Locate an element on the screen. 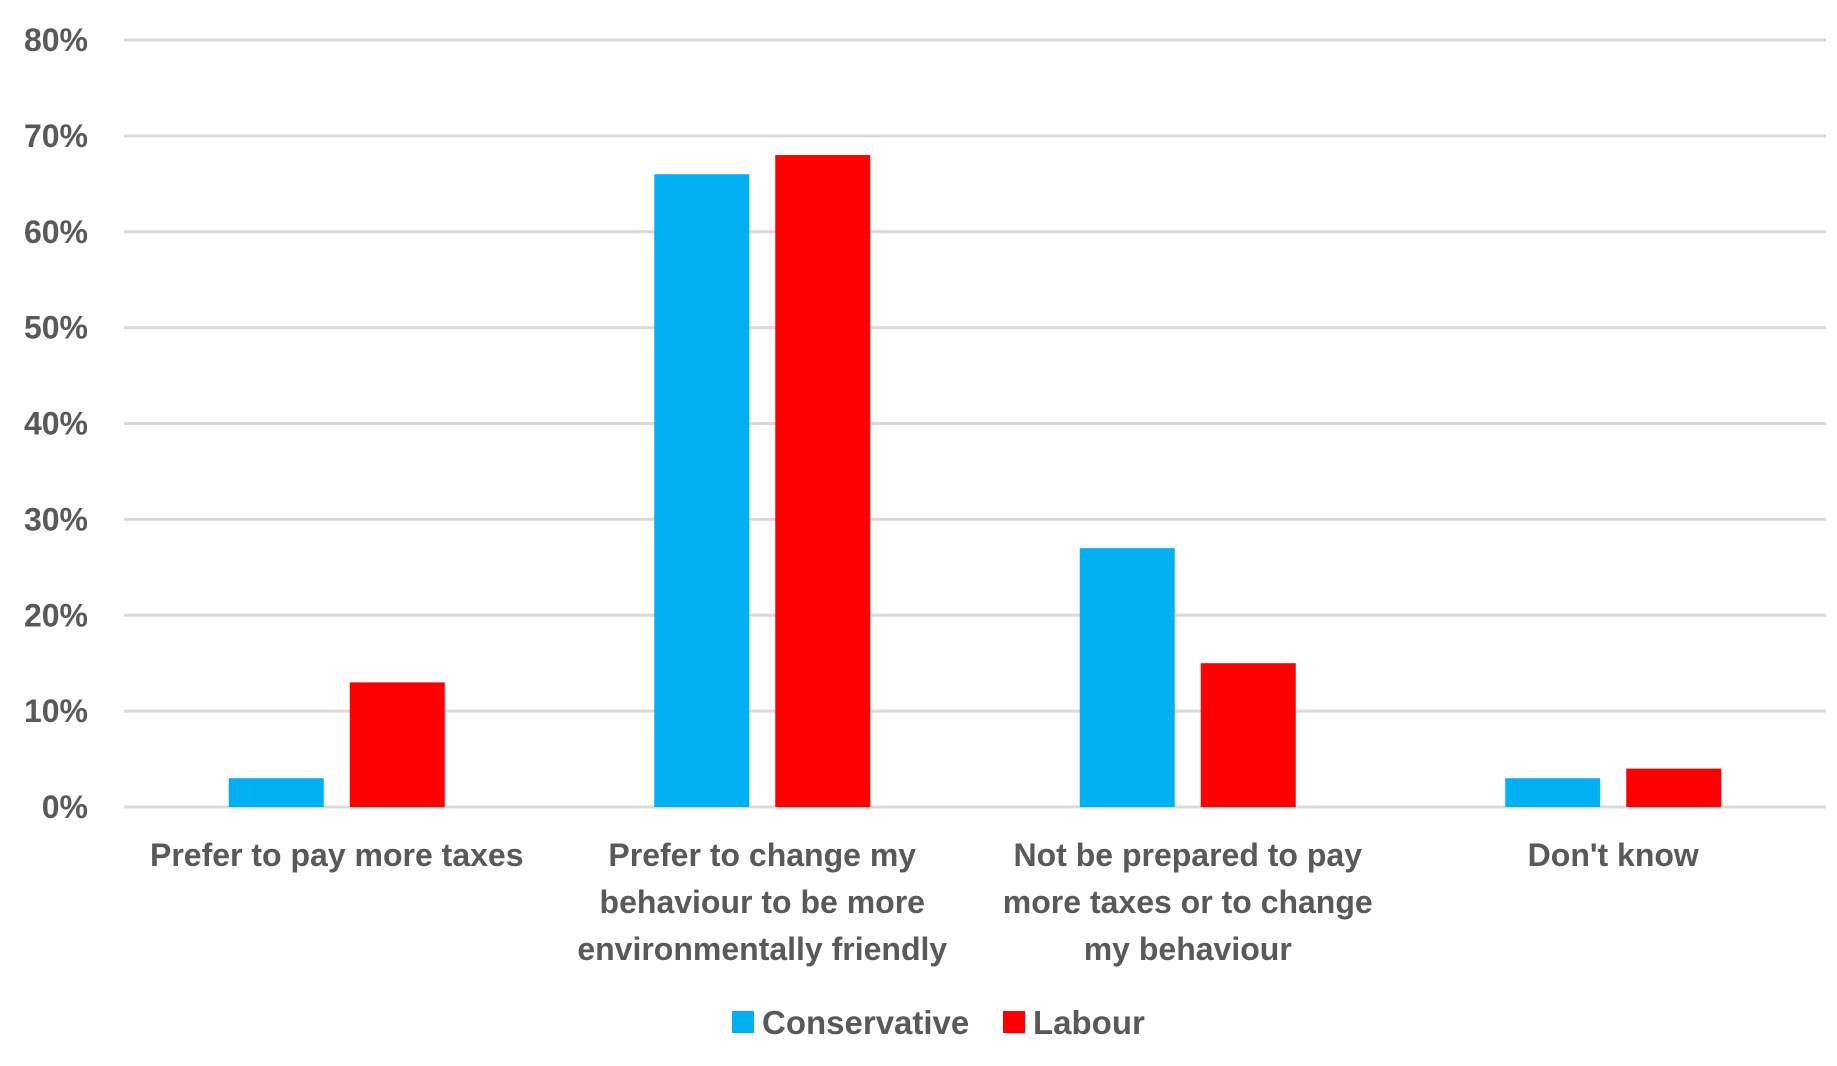  y-tick-label-0: 0% is located at coordinates (65, 807).